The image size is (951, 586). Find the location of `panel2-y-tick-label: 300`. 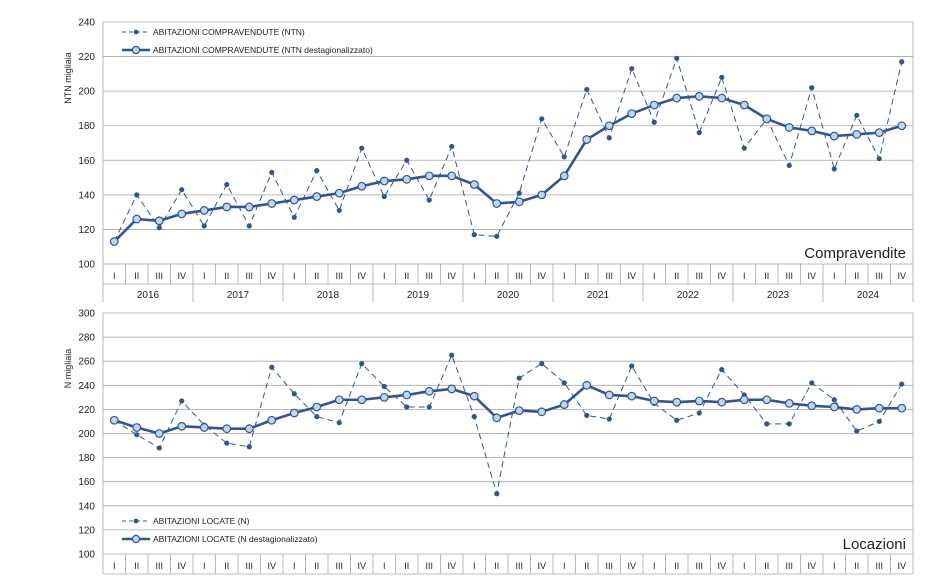

panel2-y-tick-label: 300 is located at coordinates (86, 314).